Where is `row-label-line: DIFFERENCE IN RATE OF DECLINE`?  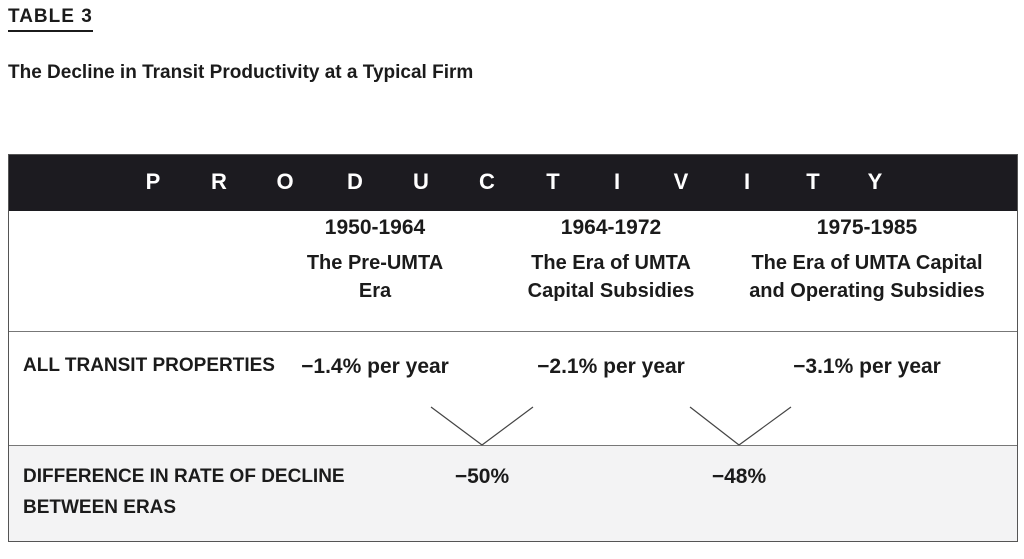
row-label-line: DIFFERENCE IN RATE OF DECLINE is located at coordinates (184, 476).